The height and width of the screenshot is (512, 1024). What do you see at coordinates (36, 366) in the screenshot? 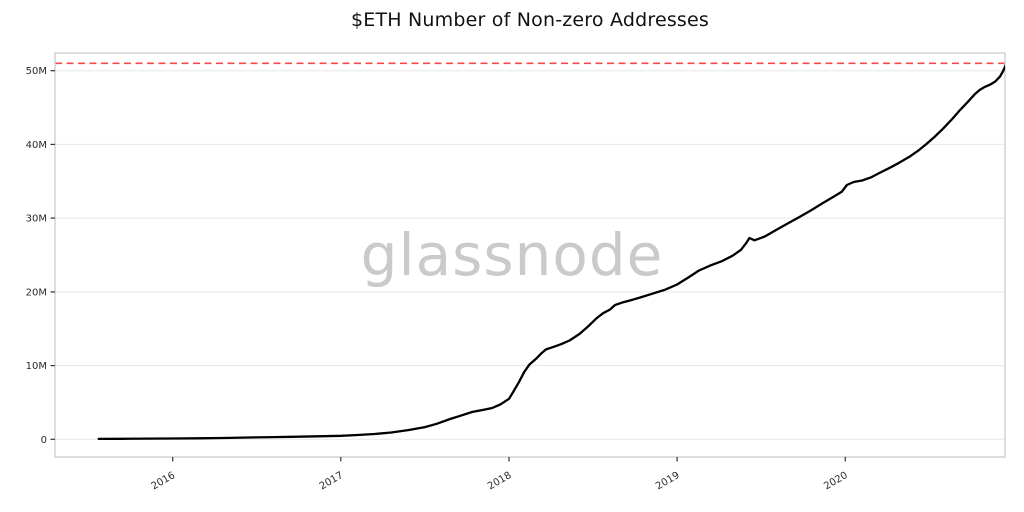
I see `y-tick-label: 10M` at bounding box center [36, 366].